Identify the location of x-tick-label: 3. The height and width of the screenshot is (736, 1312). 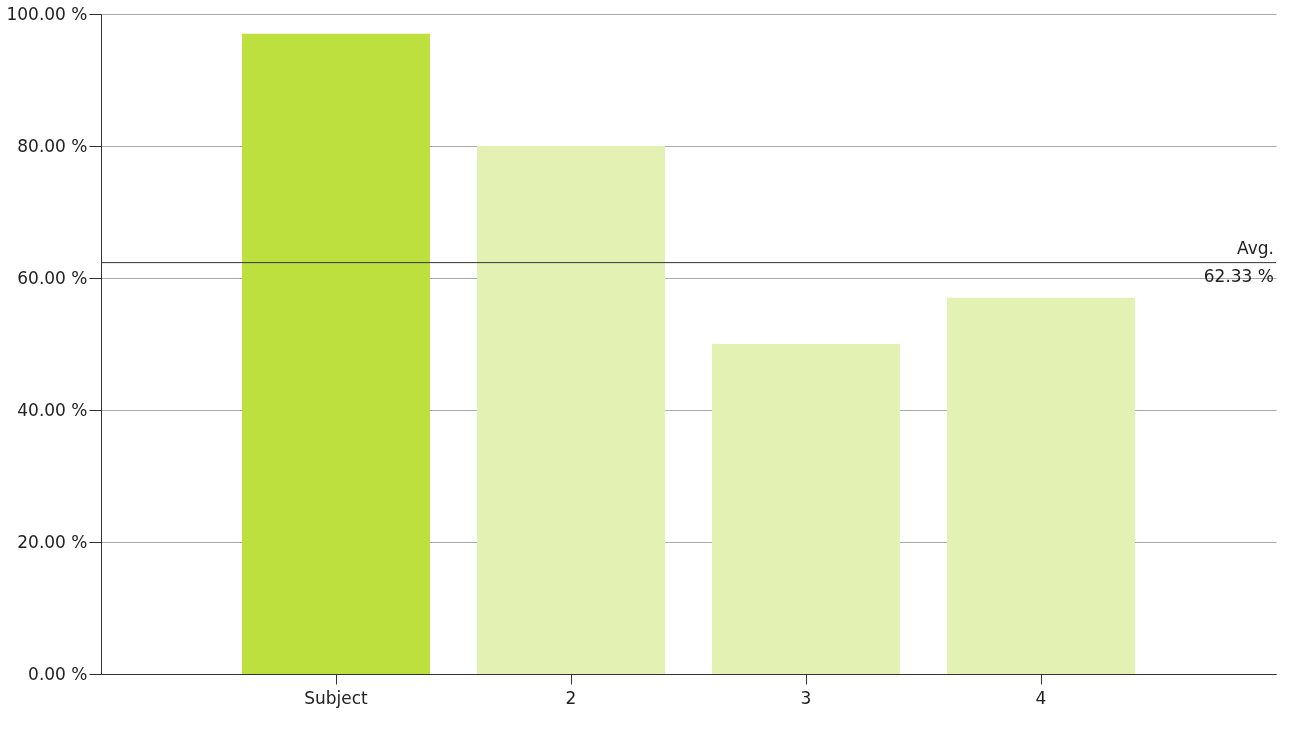
(806, 697).